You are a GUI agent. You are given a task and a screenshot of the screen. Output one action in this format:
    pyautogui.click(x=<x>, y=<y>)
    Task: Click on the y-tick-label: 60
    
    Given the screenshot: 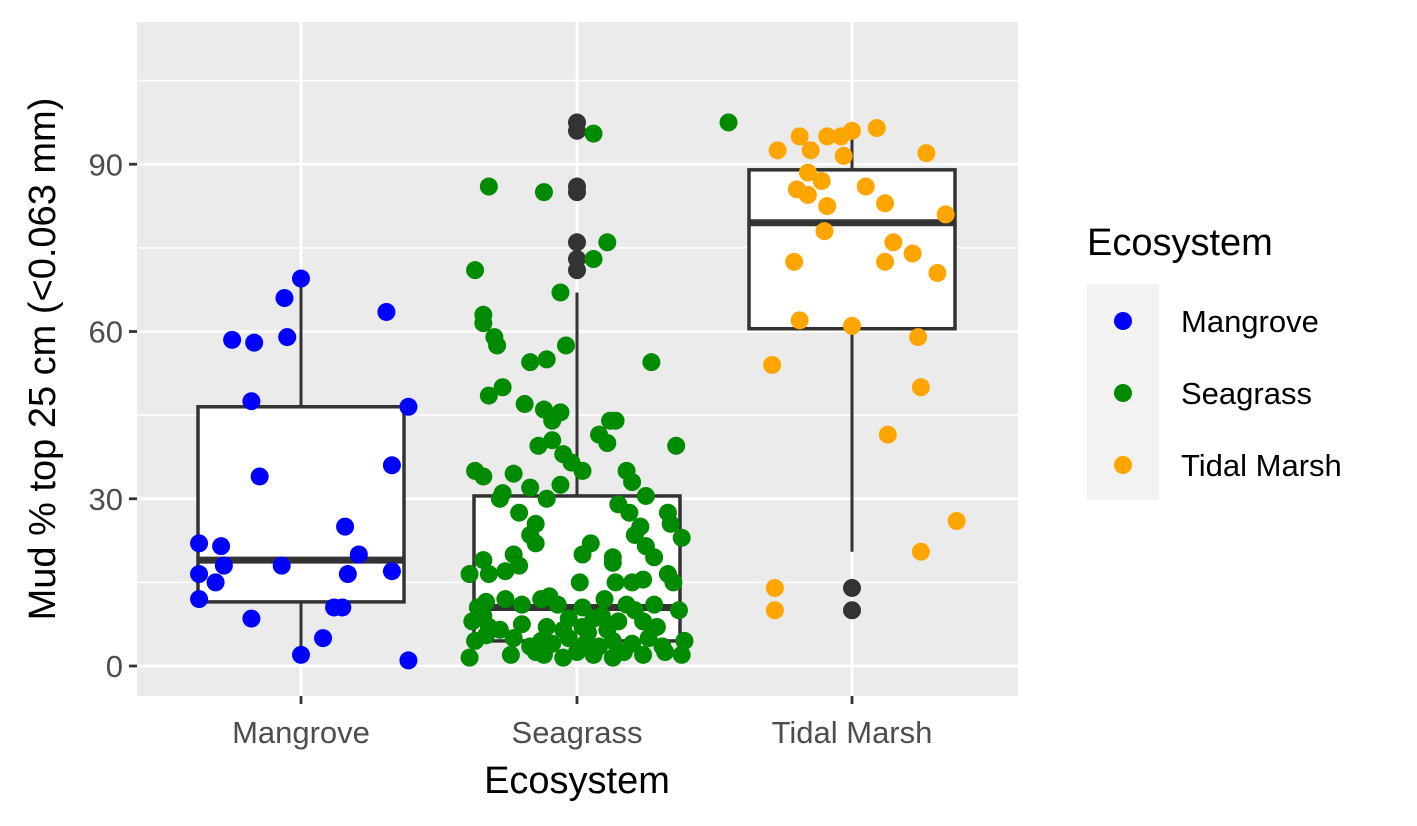 What is the action you would take?
    pyautogui.click(x=106, y=332)
    